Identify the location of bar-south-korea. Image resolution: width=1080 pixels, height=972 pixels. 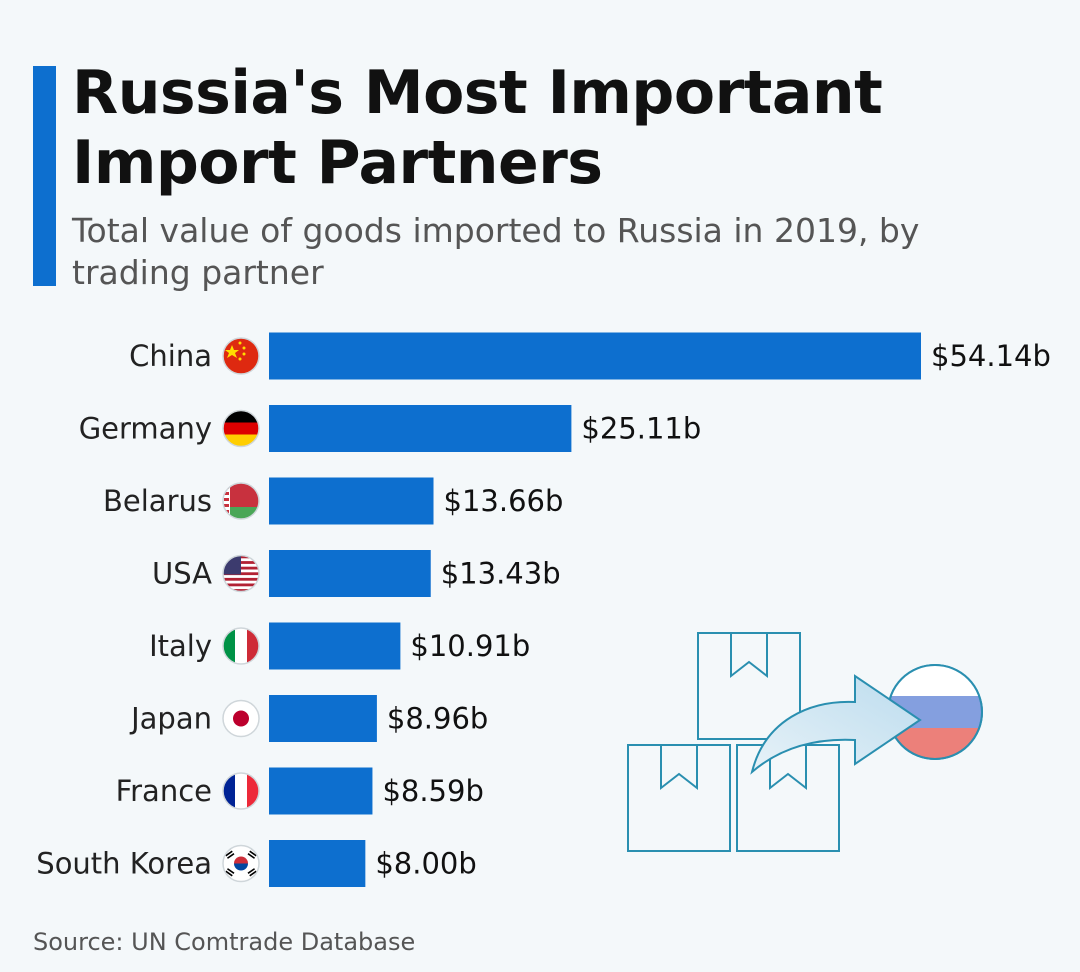
(317, 863).